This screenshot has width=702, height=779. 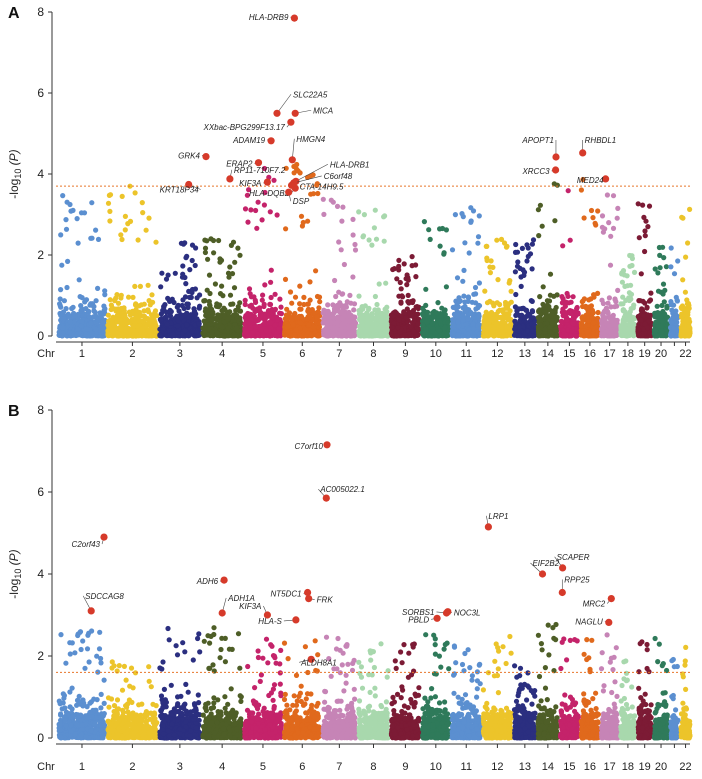 What do you see at coordinates (525, 354) in the screenshot?
I see `x-tick-label: 13` at bounding box center [525, 354].